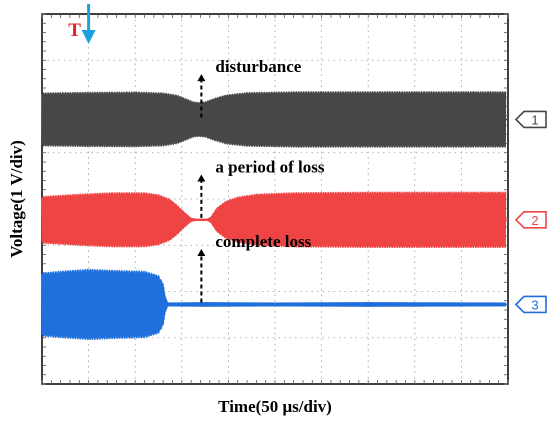  I want to click on trigger-marker: T, so click(82, 24).